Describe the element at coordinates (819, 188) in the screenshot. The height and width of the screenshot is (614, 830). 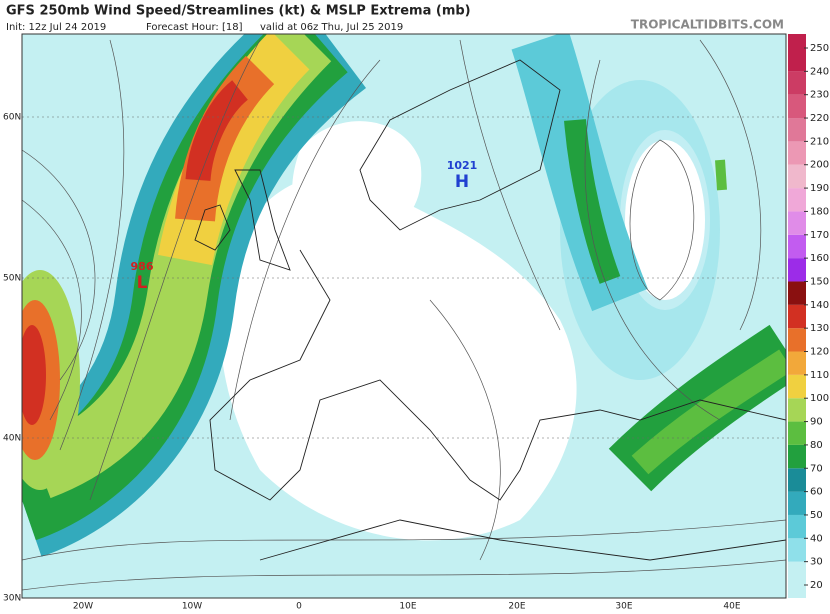
I see `colorbar-label: 190` at that location.